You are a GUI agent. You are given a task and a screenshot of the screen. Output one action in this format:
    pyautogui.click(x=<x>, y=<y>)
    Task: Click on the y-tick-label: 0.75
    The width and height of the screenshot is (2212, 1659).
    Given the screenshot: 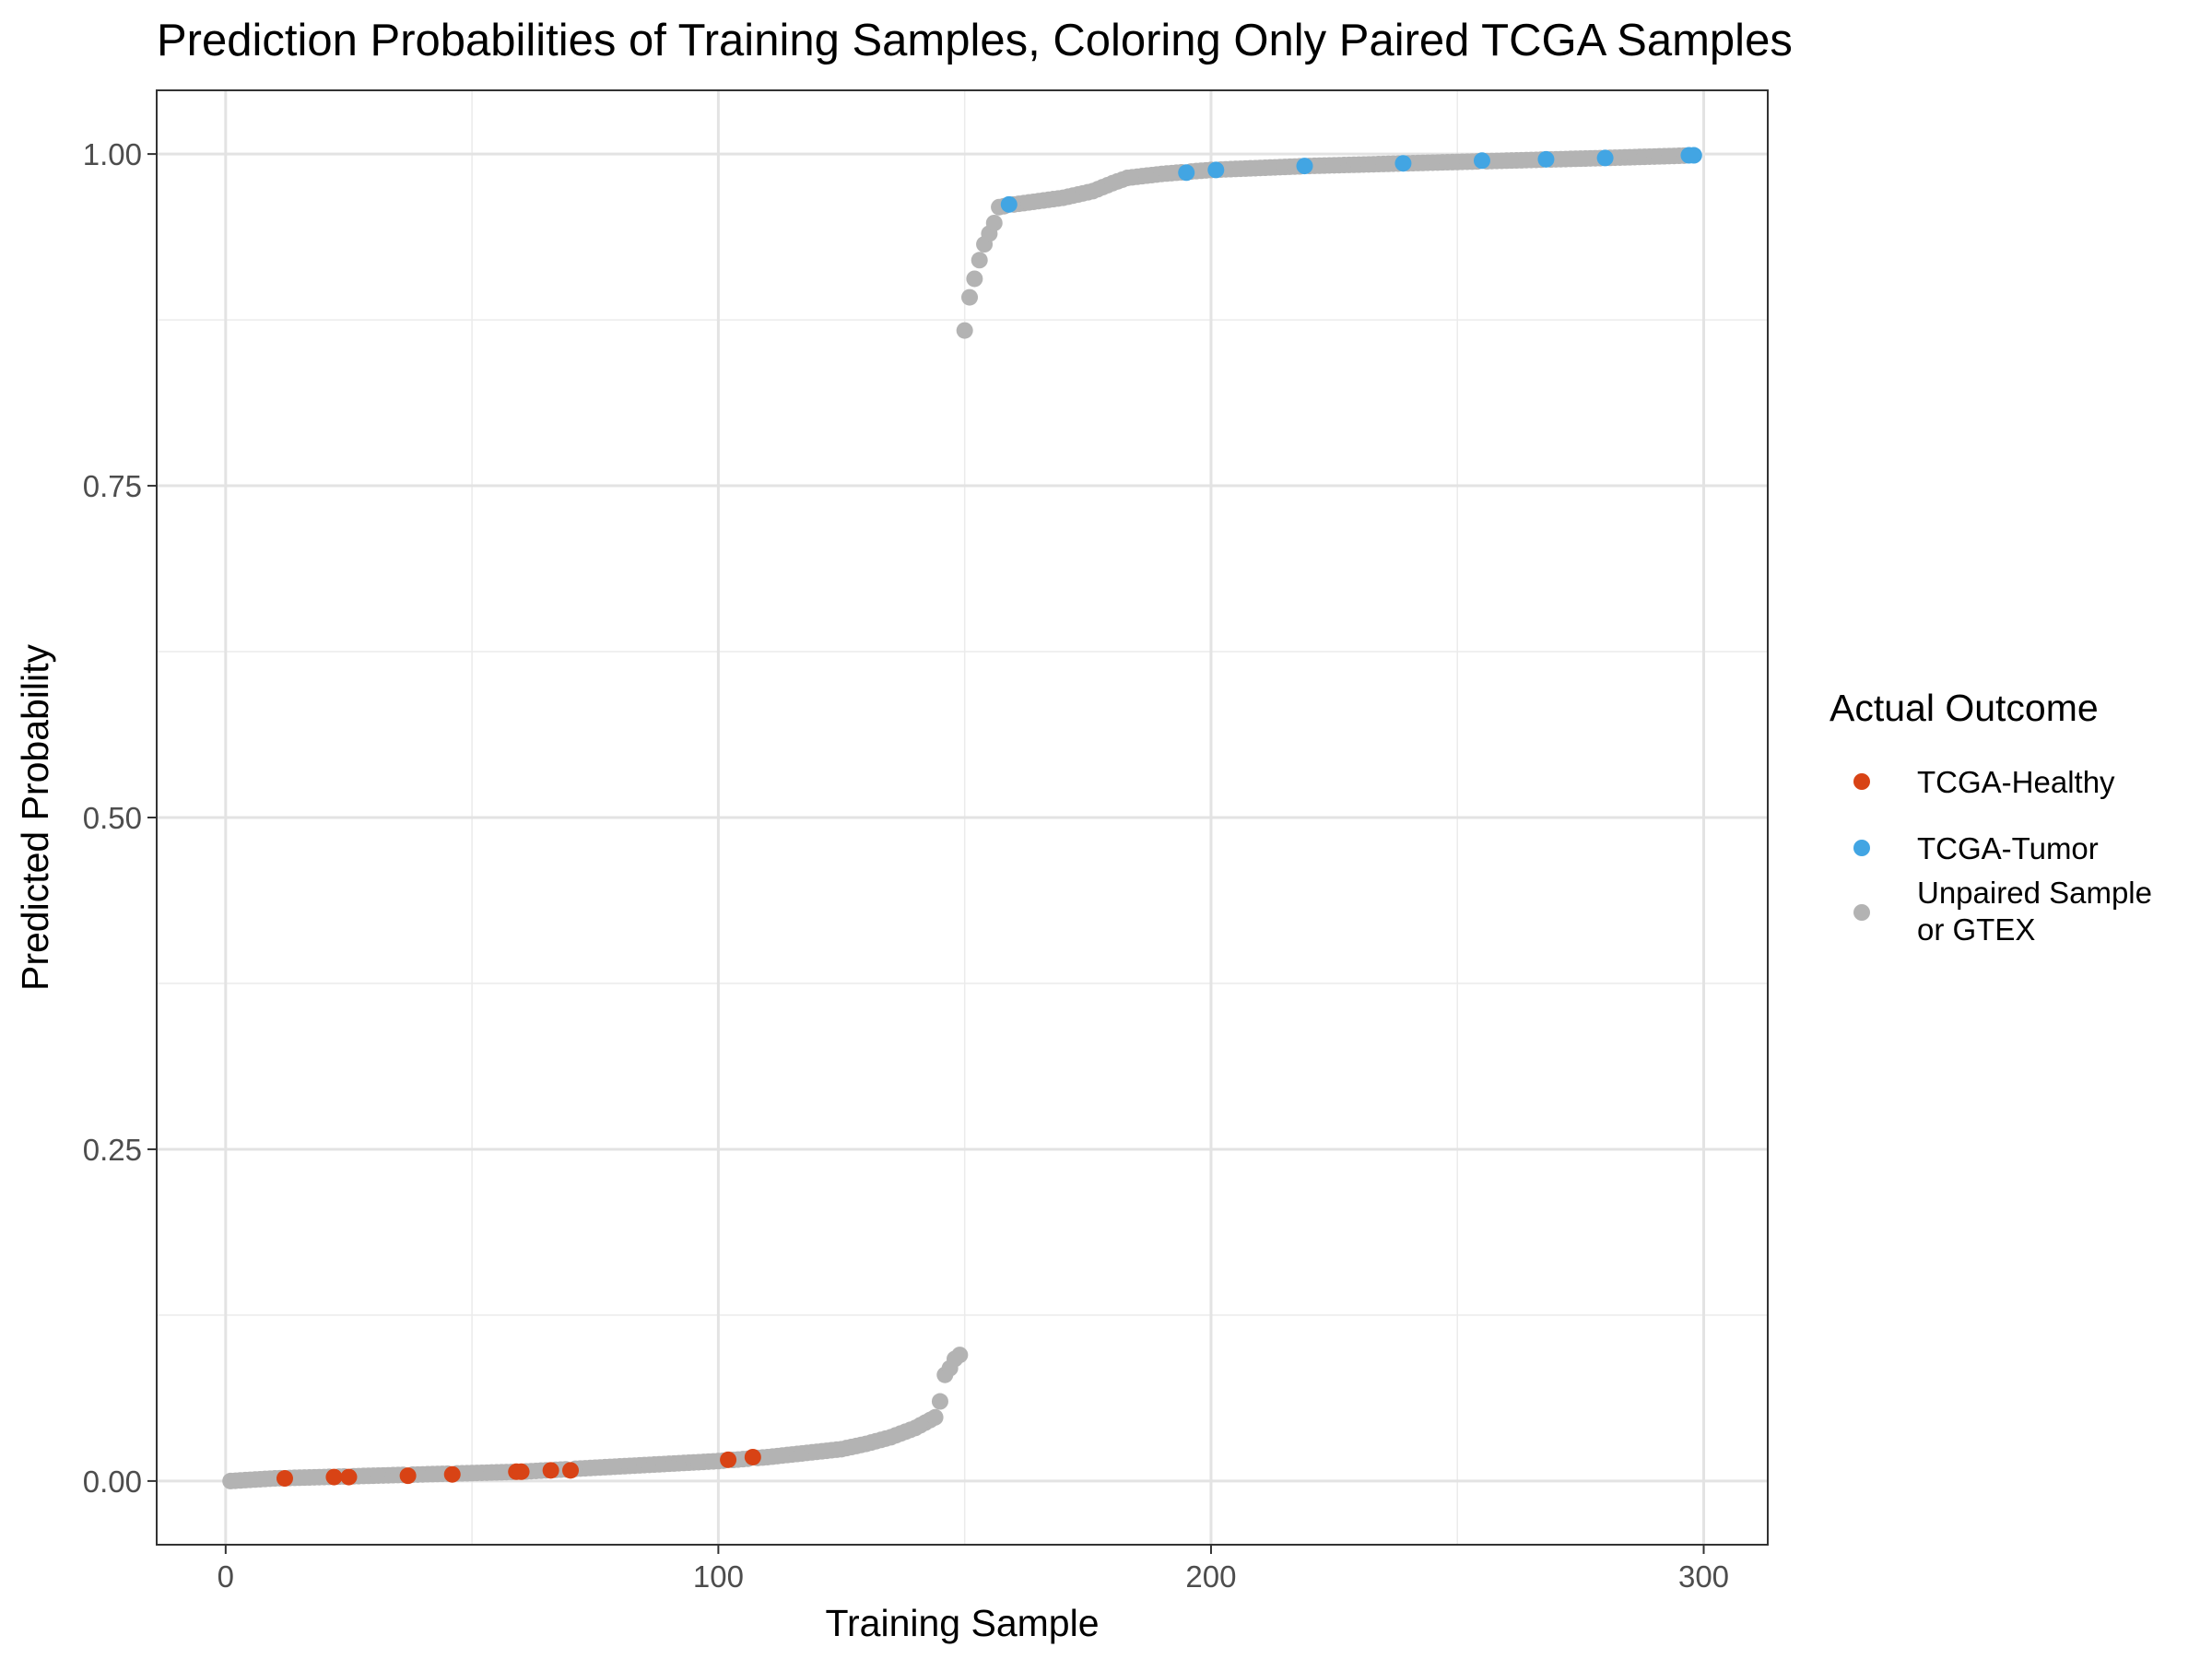 What is the action you would take?
    pyautogui.click(x=112, y=486)
    